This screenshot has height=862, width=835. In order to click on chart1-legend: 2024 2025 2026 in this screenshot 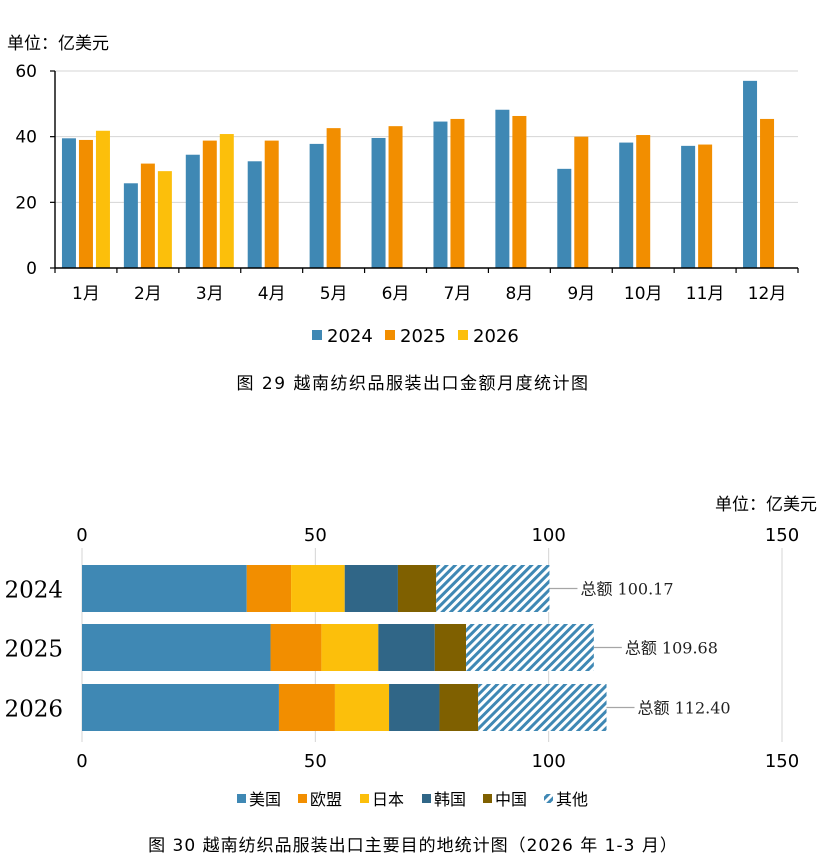, I will do `click(415, 336)`.